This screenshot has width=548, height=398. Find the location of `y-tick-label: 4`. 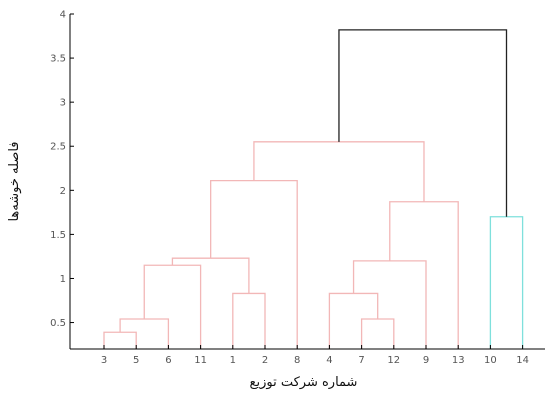

y-tick-label: 4 is located at coordinates (63, 15).